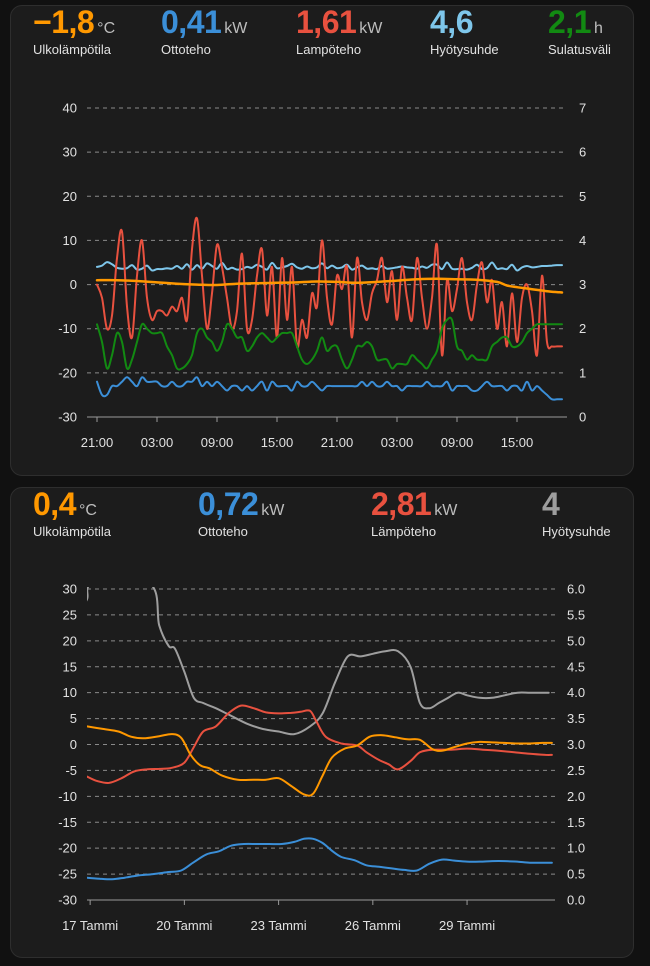 The width and height of the screenshot is (650, 966). What do you see at coordinates (184, 925) in the screenshot?
I see `x-tick-label: 20 Tammi` at bounding box center [184, 925].